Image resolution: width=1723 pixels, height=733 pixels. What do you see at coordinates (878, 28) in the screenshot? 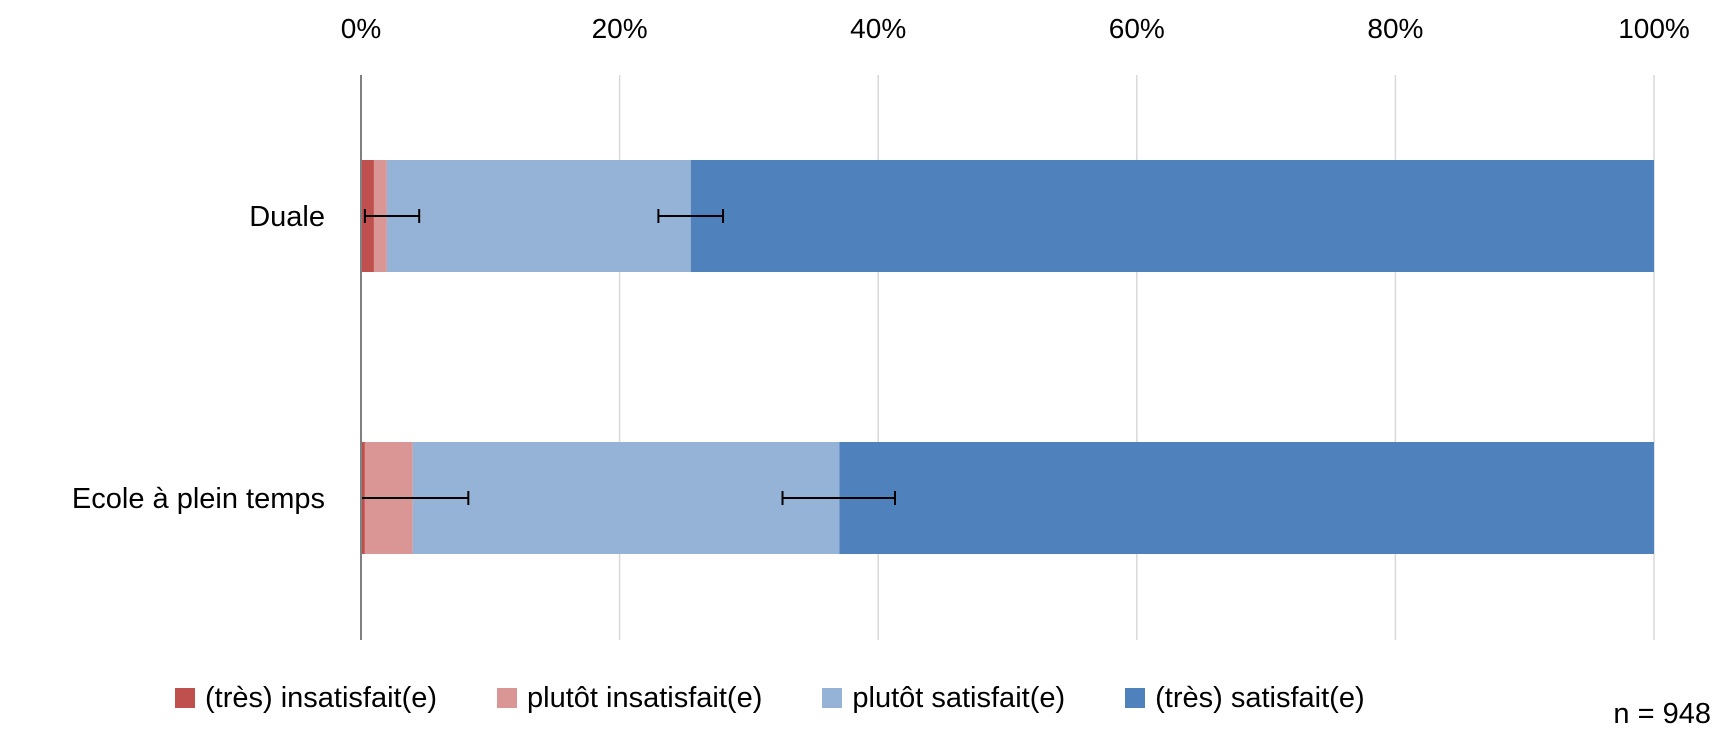
I see `x-tick-label: 40%` at bounding box center [878, 28].